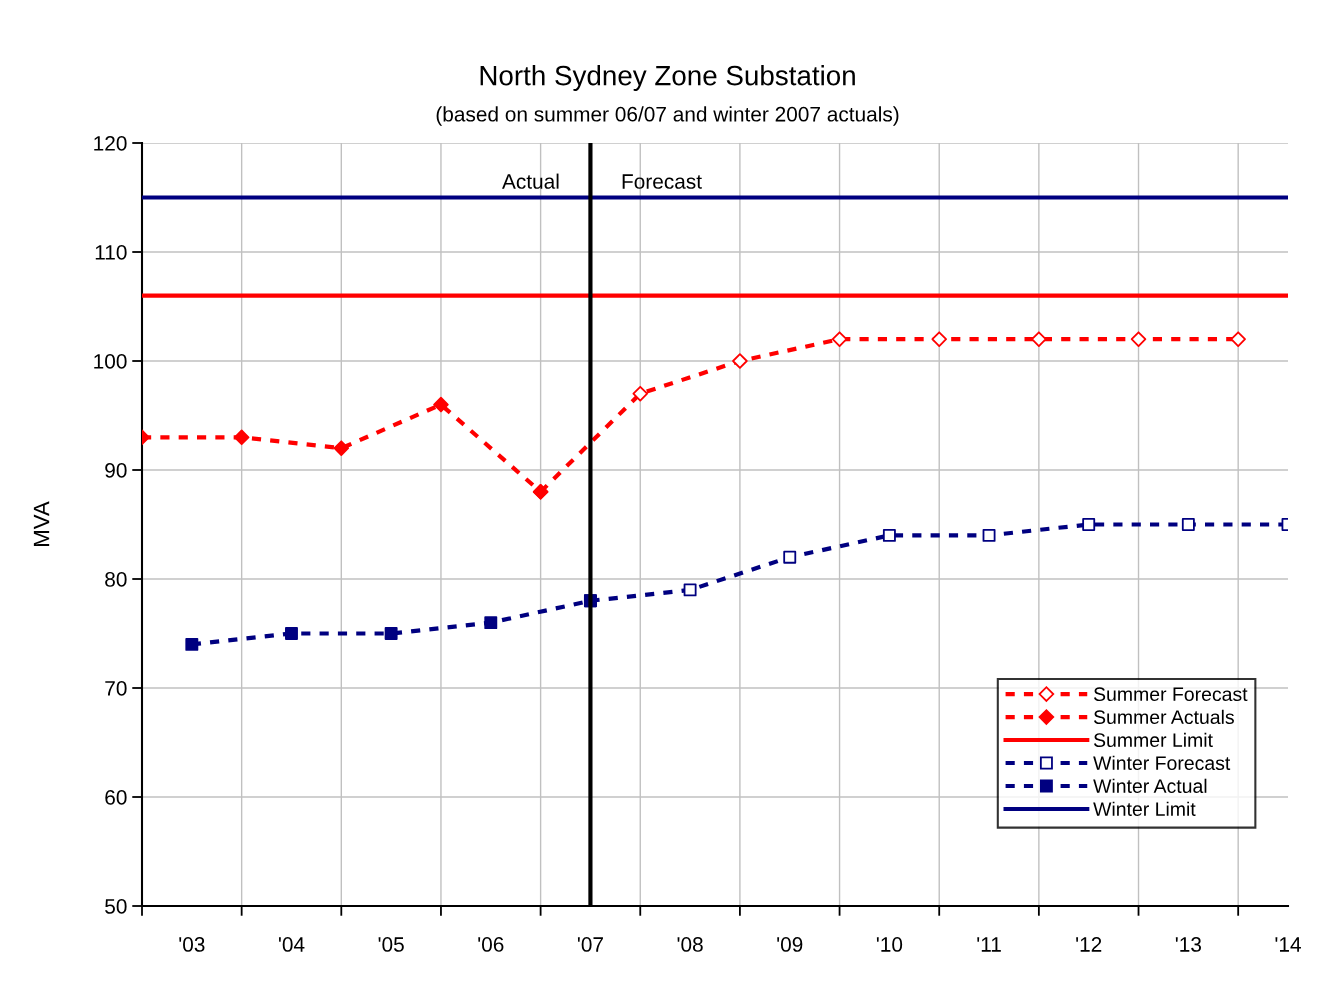 The height and width of the screenshot is (983, 1335). What do you see at coordinates (116, 797) in the screenshot?
I see `y-tick-label: 60` at bounding box center [116, 797].